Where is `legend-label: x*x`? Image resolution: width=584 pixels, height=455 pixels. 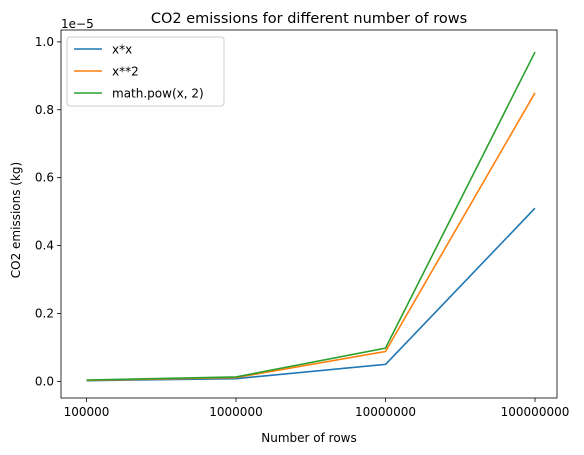
legend-label: x*x is located at coordinates (122, 50).